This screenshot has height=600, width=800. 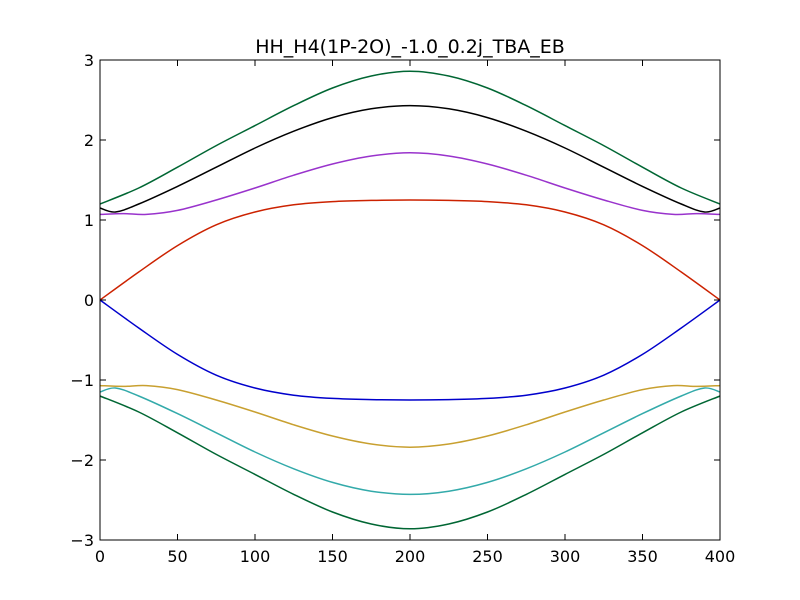 I want to click on x-tick-label: 250, so click(x=487, y=556).